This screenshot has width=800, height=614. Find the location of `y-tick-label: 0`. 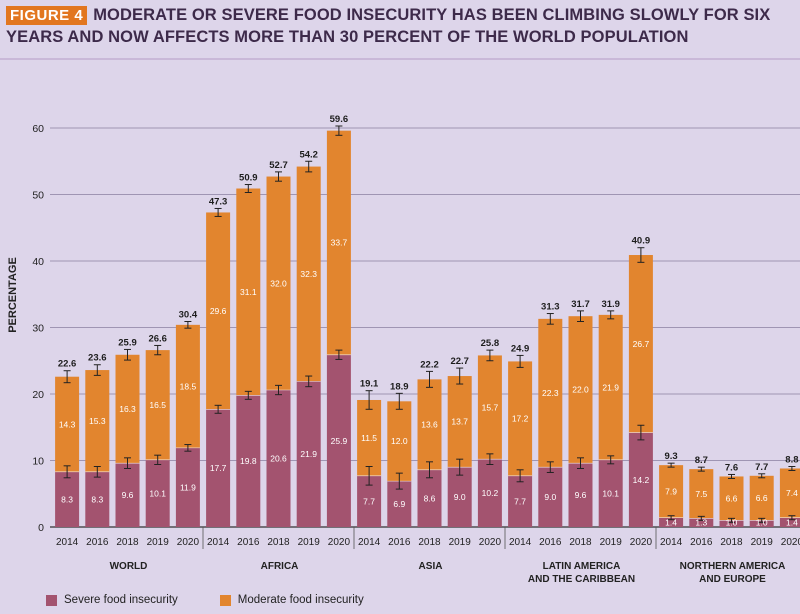

y-tick-label: 0 is located at coordinates (41, 528).